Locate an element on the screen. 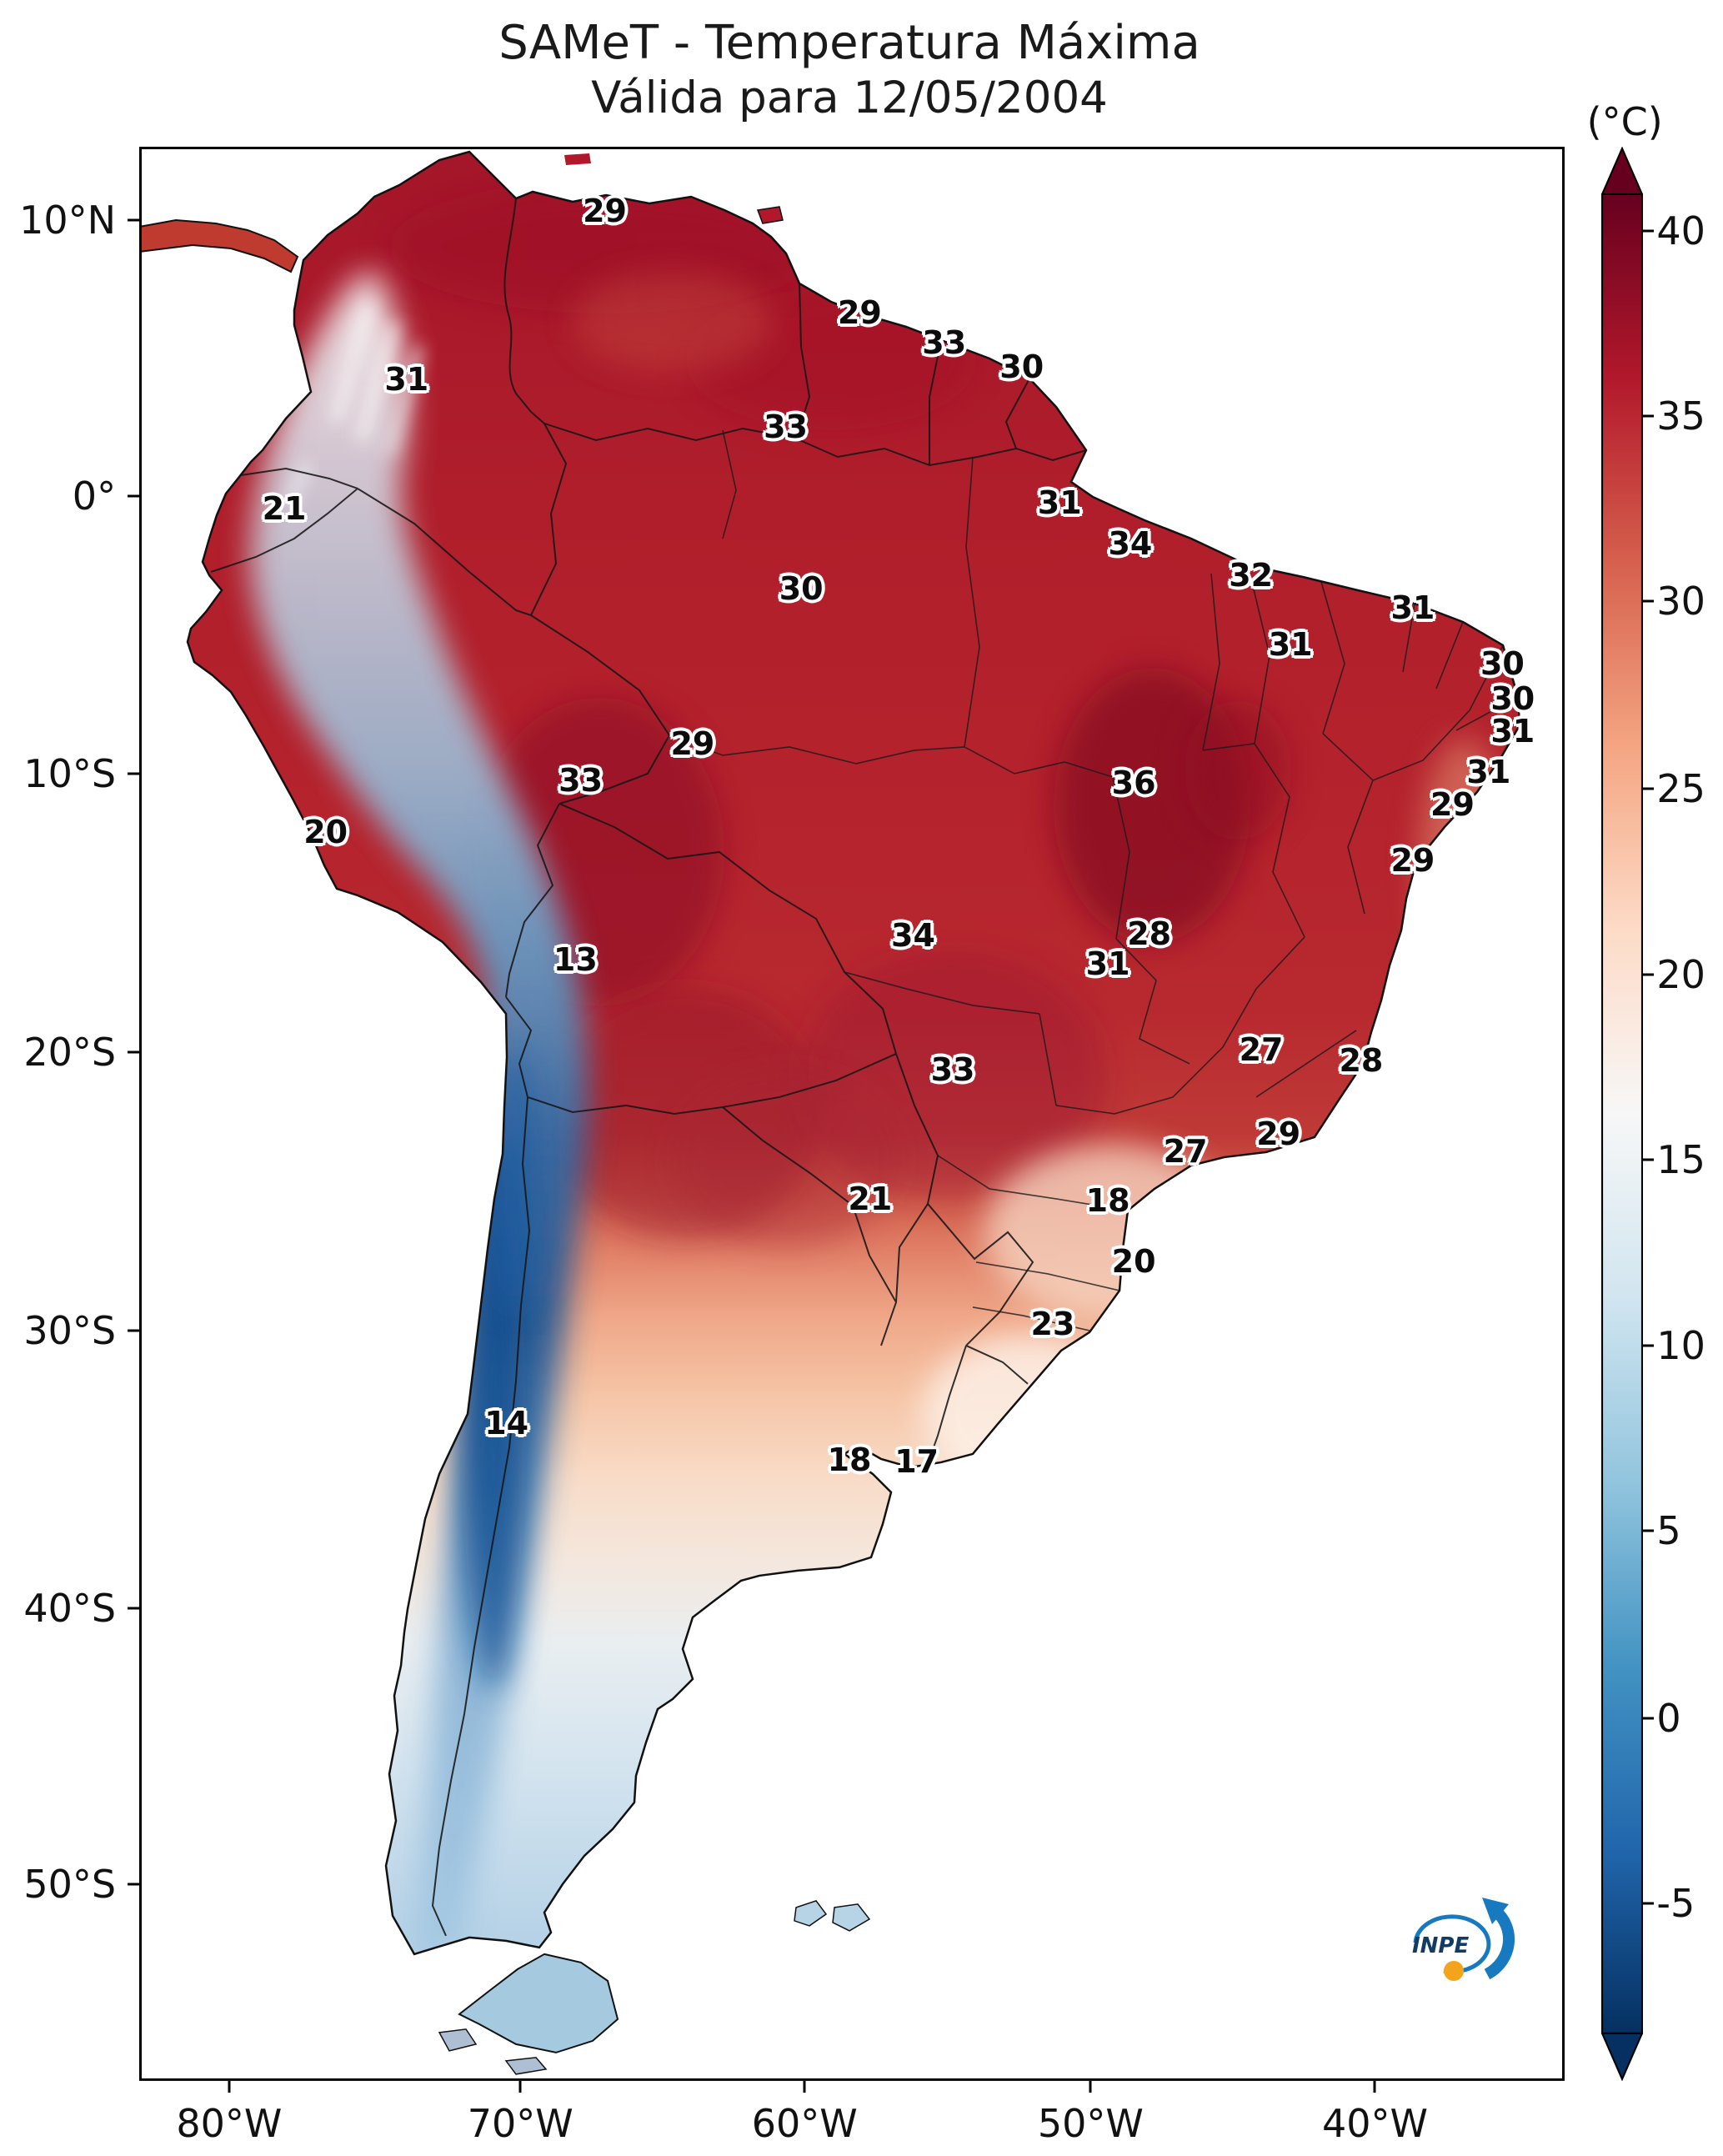 This screenshot has width=1723, height=2156. colorbar is located at coordinates (1622, 1114).